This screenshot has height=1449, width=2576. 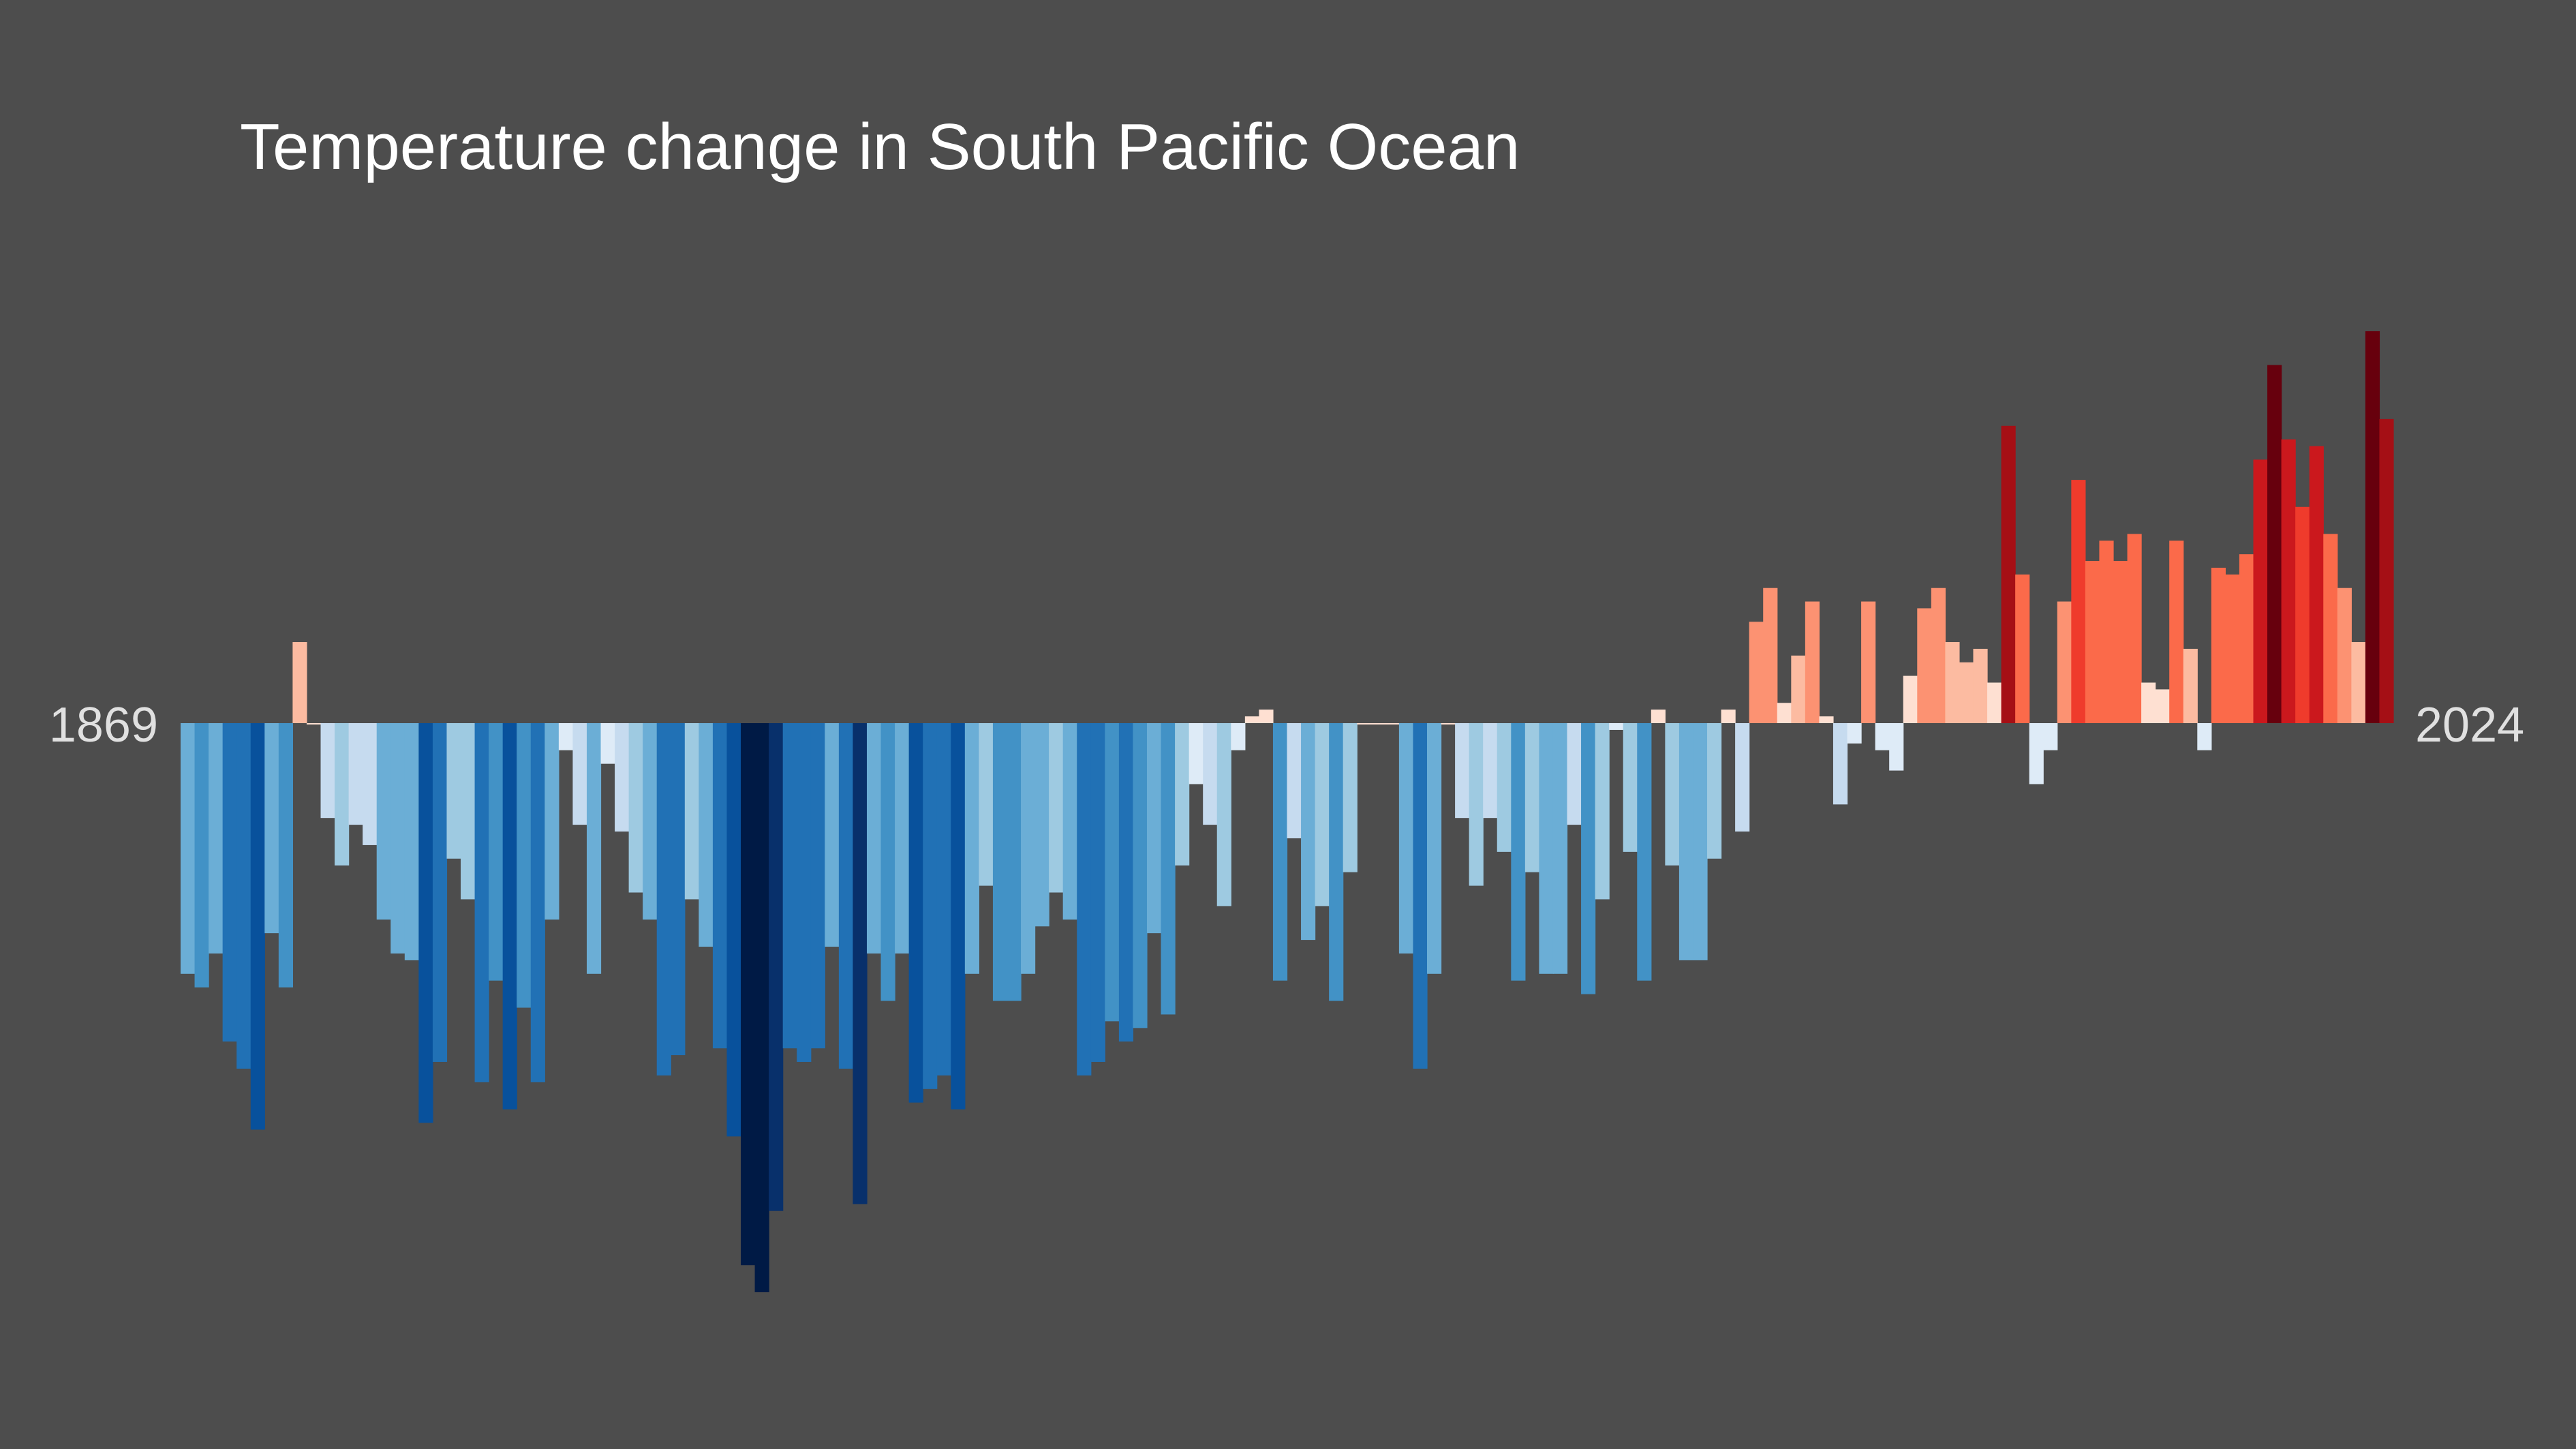 What do you see at coordinates (1463, 771) in the screenshot?
I see `bar-1960` at bounding box center [1463, 771].